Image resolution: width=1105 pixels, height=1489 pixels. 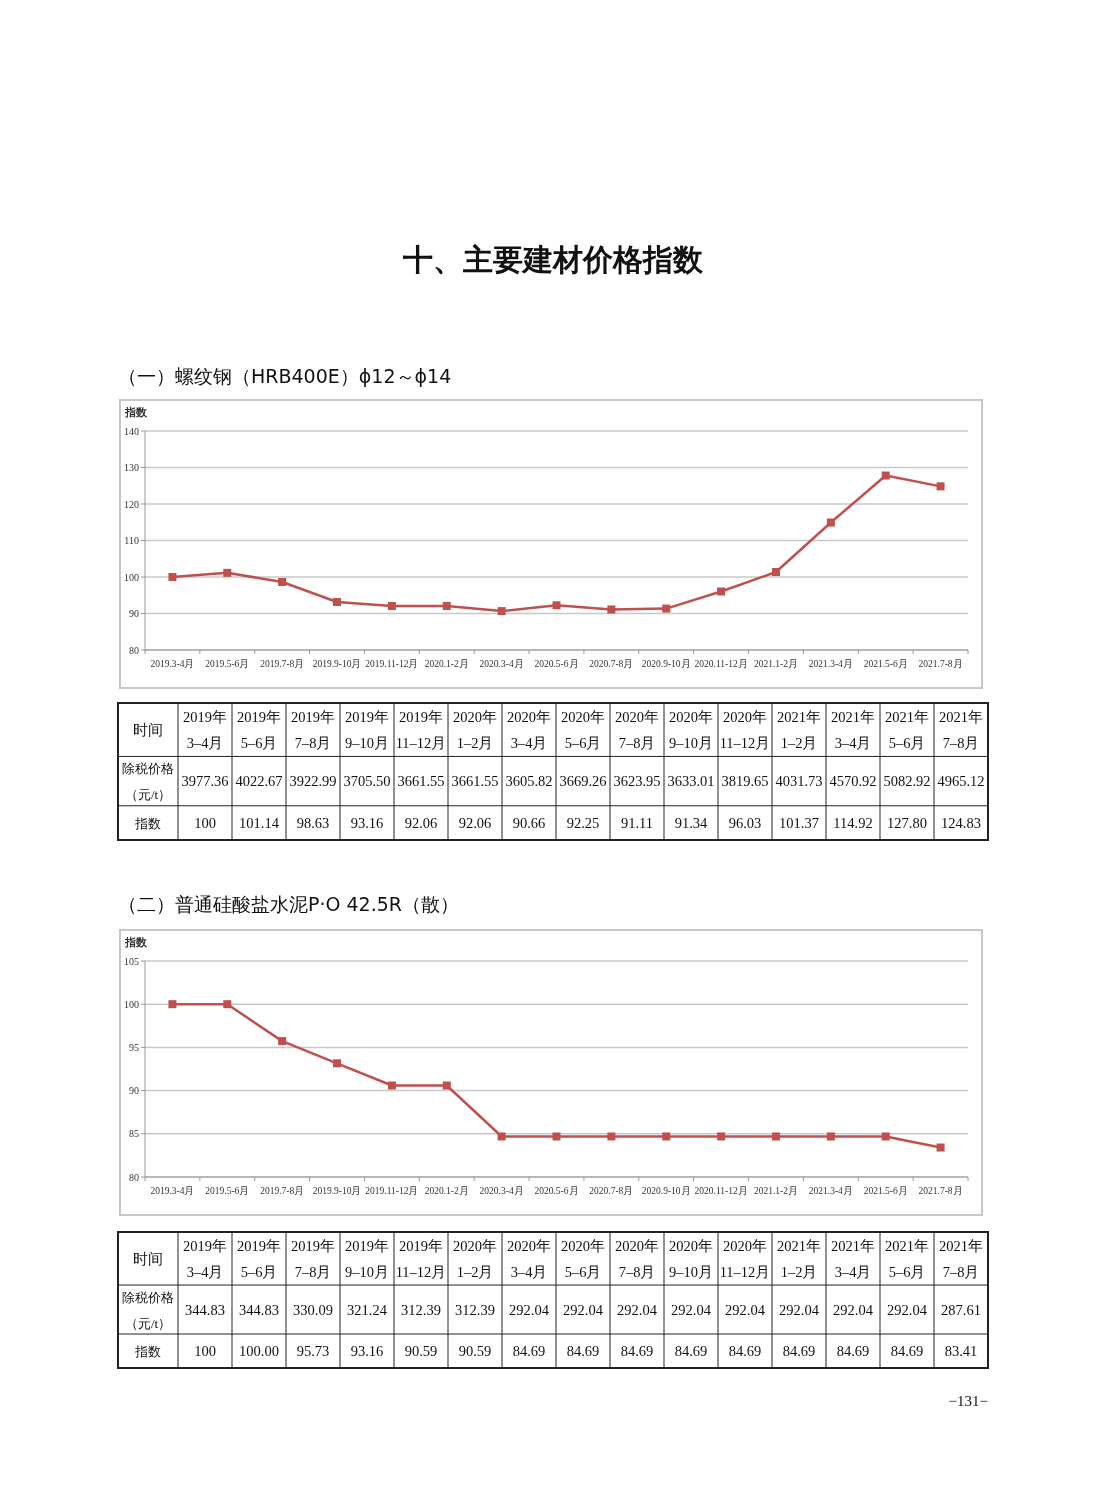 I want to click on data-label: 3819.65, so click(x=745, y=781).